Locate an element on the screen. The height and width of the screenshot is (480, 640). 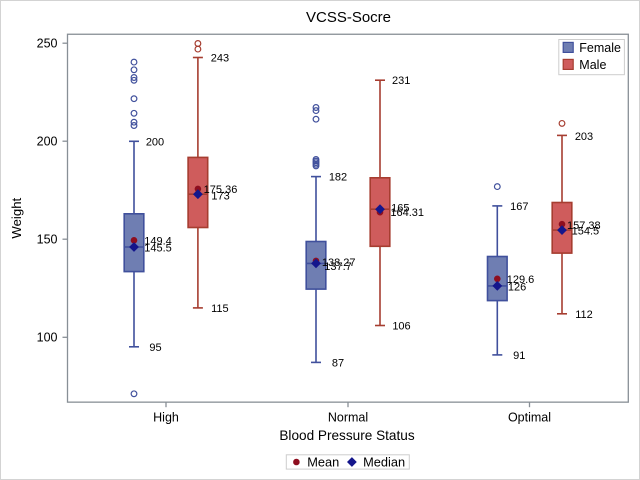
svg-text: 87 is located at coordinates (338, 363).